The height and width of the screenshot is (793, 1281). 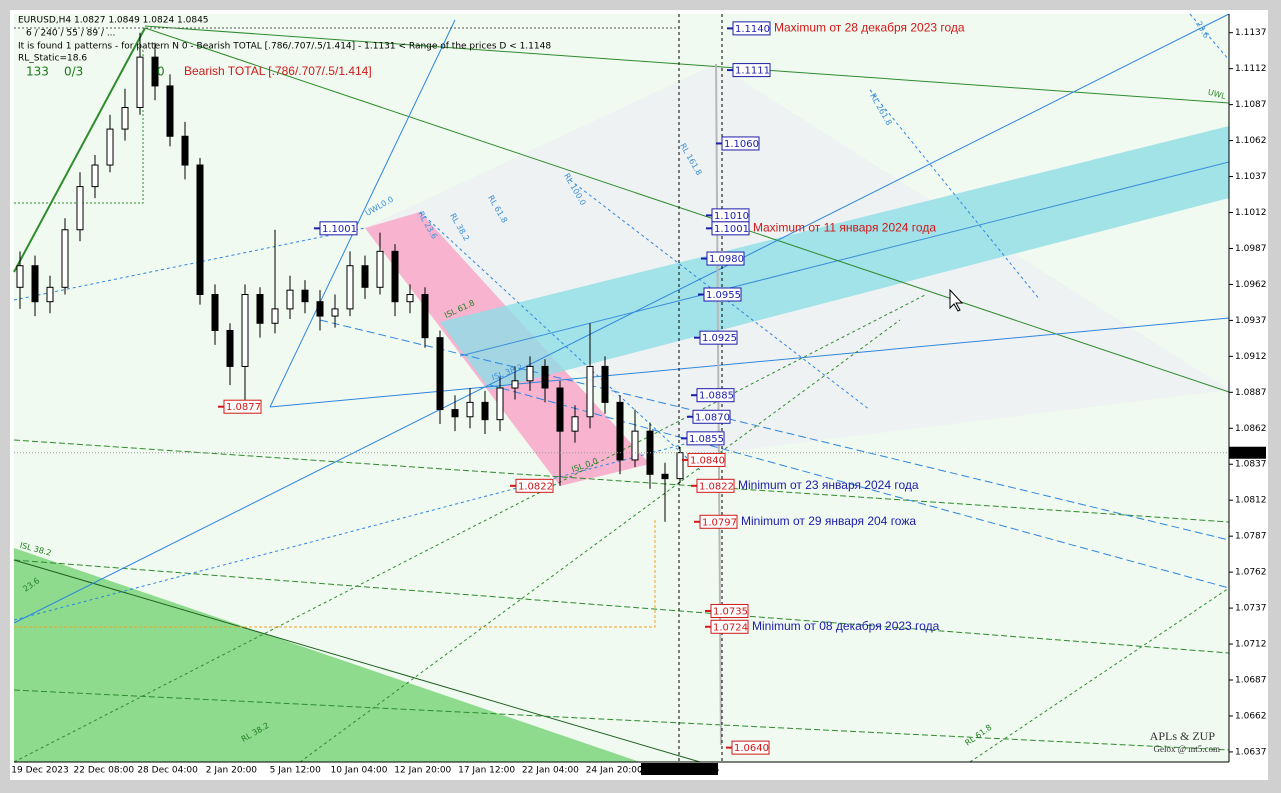 I want to click on level-label: 1.0877, so click(x=243, y=407).